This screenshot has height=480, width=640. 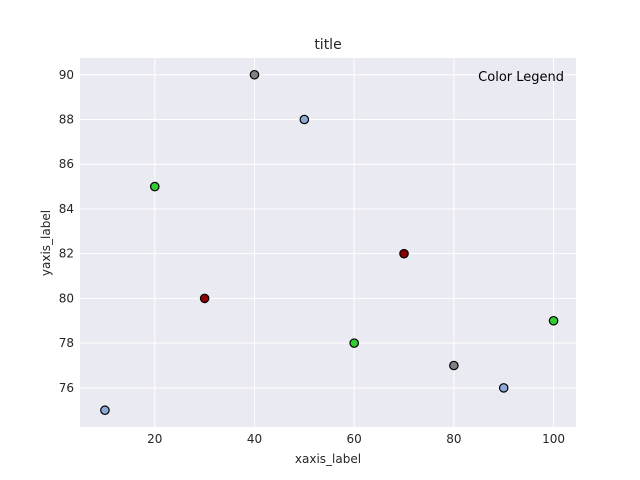 I want to click on y-tick-labels: 76 78 80 82 84 86 88 90, so click(x=66, y=231).